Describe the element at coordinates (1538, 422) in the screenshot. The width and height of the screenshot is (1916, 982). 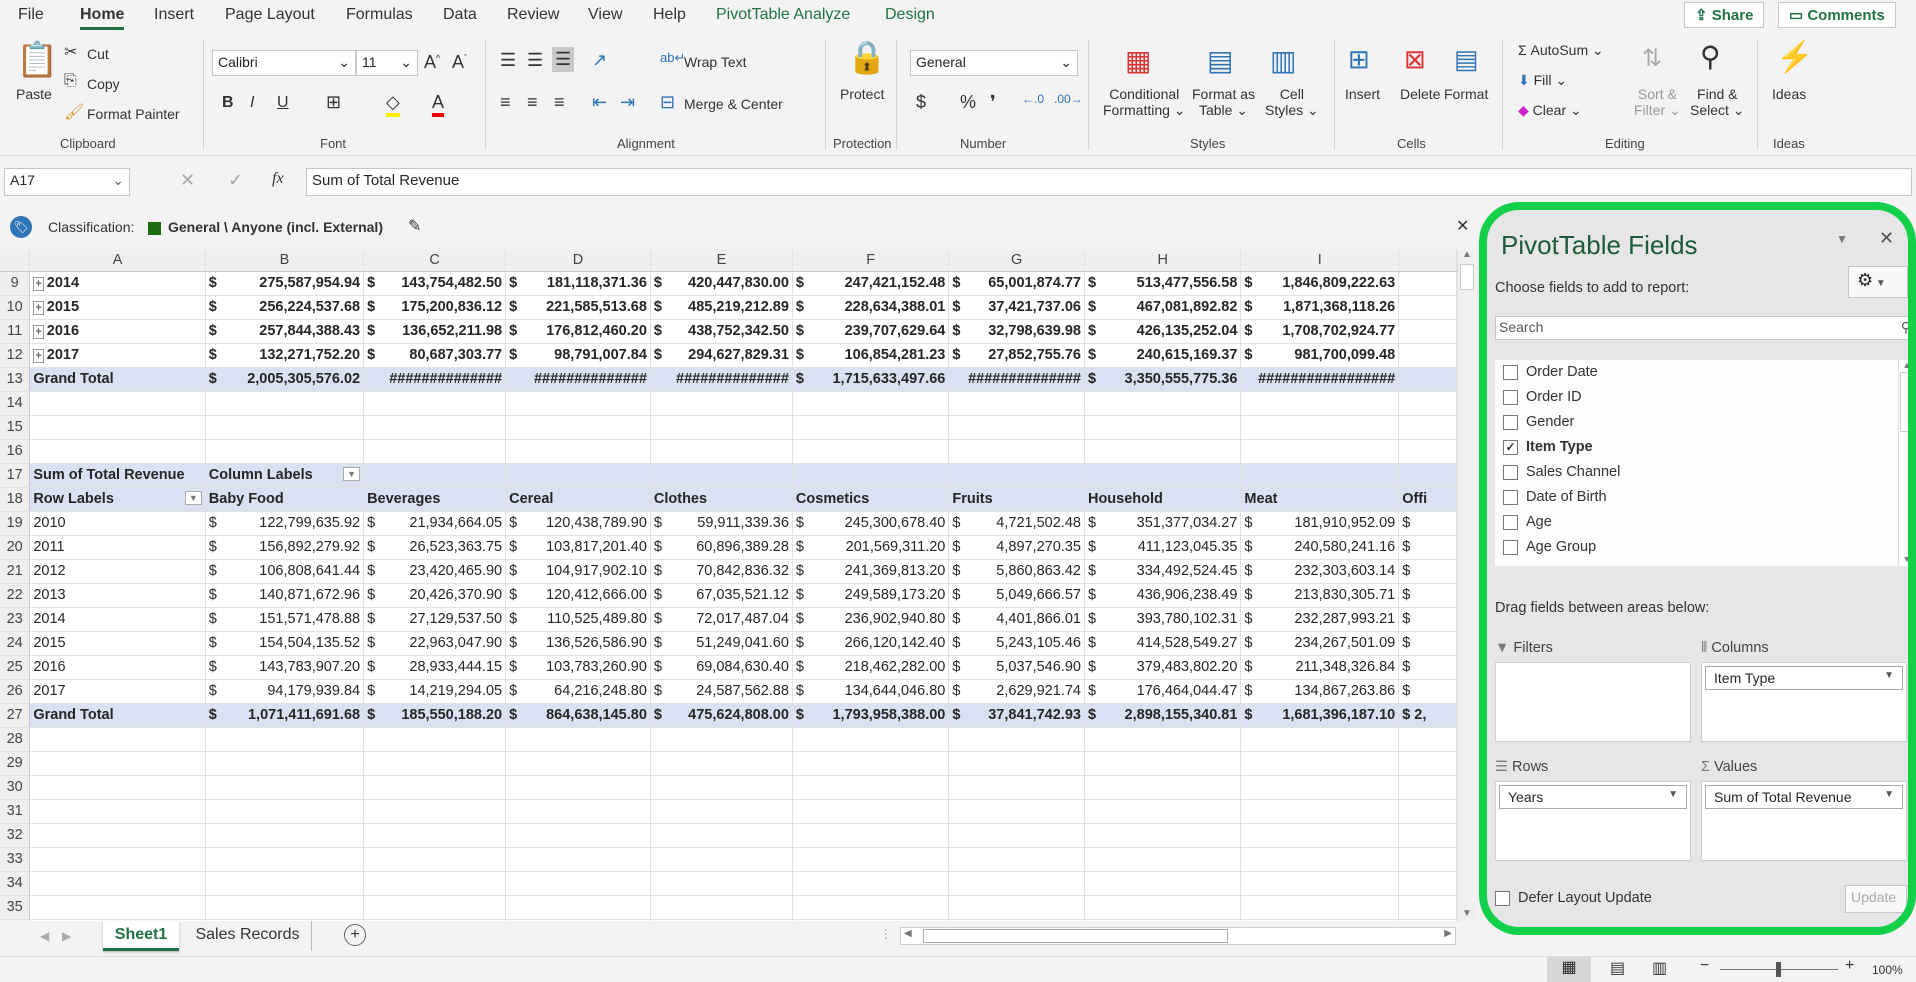
I see `field-item: Gender` at that location.